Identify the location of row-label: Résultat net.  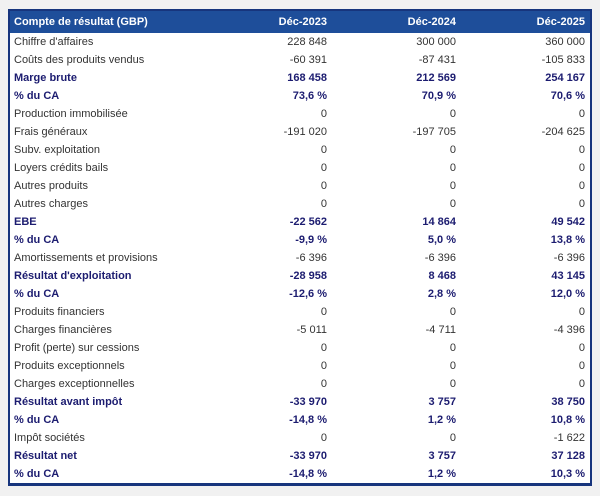
(45, 456).